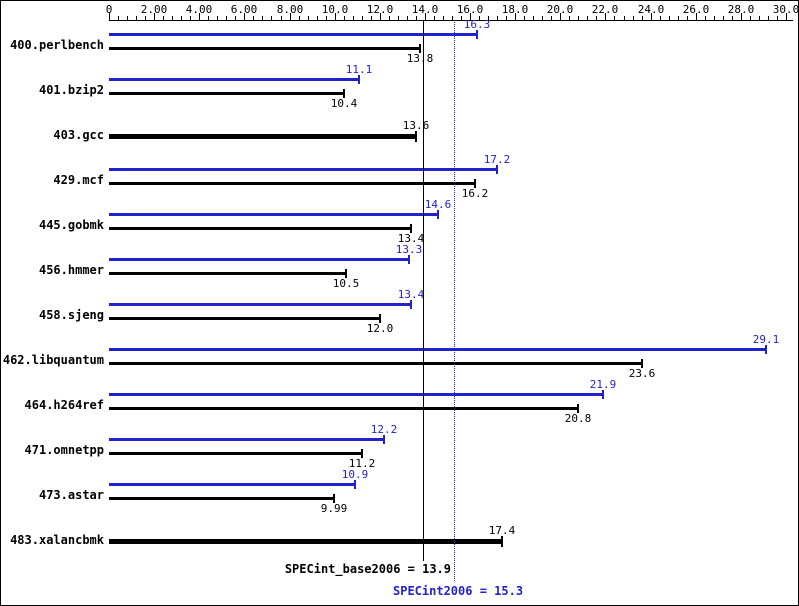 Image resolution: width=799 pixels, height=606 pixels. I want to click on peak-value-label: 10.9, so click(355, 474).